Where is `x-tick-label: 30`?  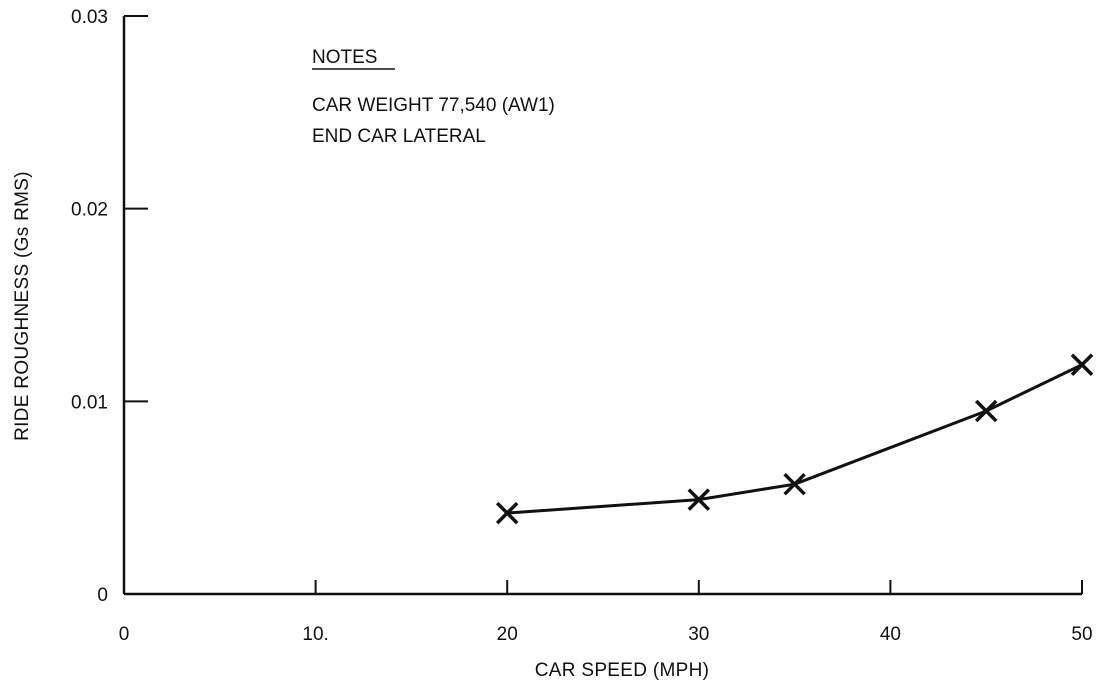
x-tick-label: 30 is located at coordinates (698, 634).